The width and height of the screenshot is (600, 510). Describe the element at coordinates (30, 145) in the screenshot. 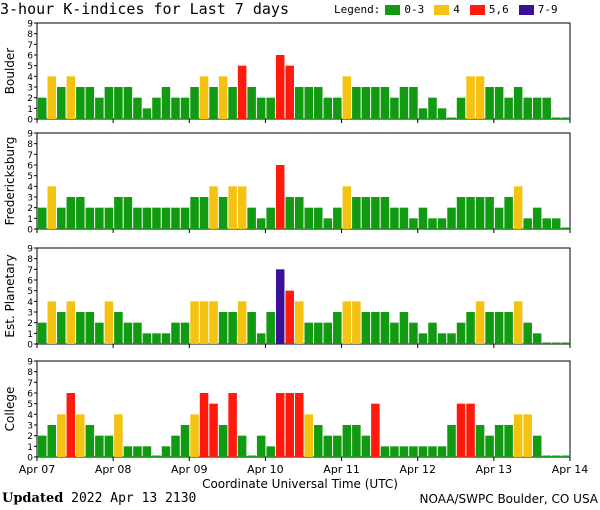

I see `y-tick-label-fredericksburg: 8` at that location.